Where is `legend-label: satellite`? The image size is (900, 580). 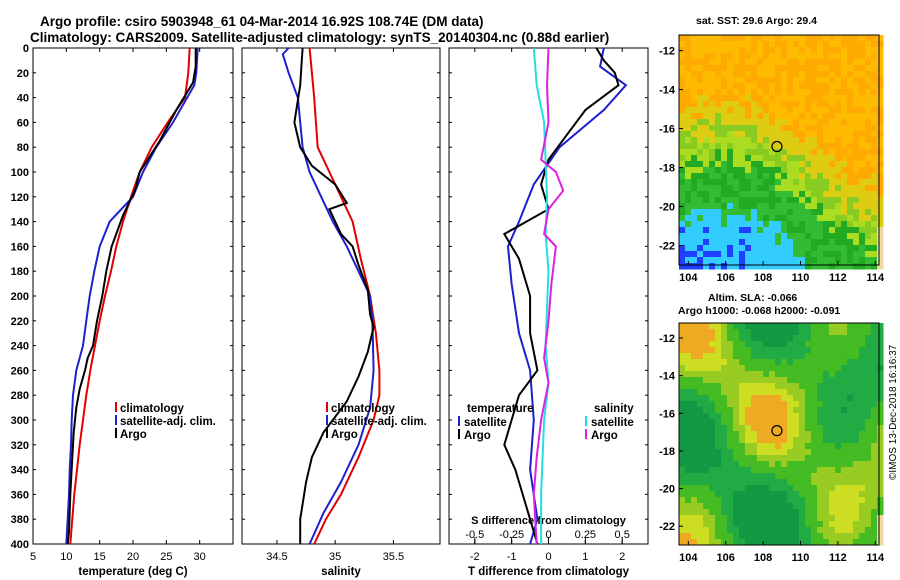
legend-label: satellite is located at coordinates (485, 423).